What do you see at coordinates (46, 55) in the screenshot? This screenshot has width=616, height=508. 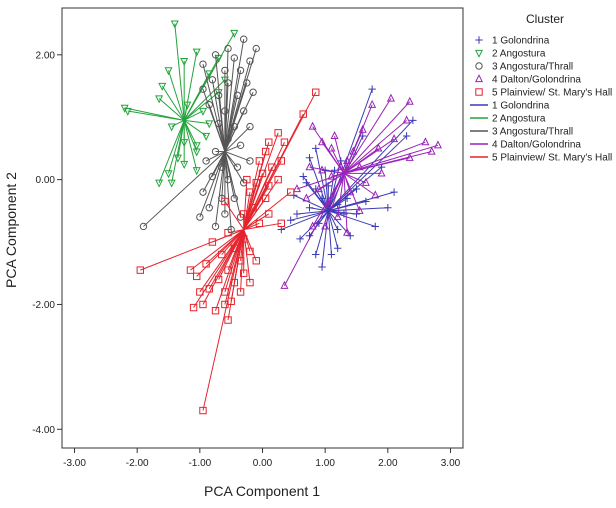 I see `y-tick-label: 2.00` at bounding box center [46, 55].